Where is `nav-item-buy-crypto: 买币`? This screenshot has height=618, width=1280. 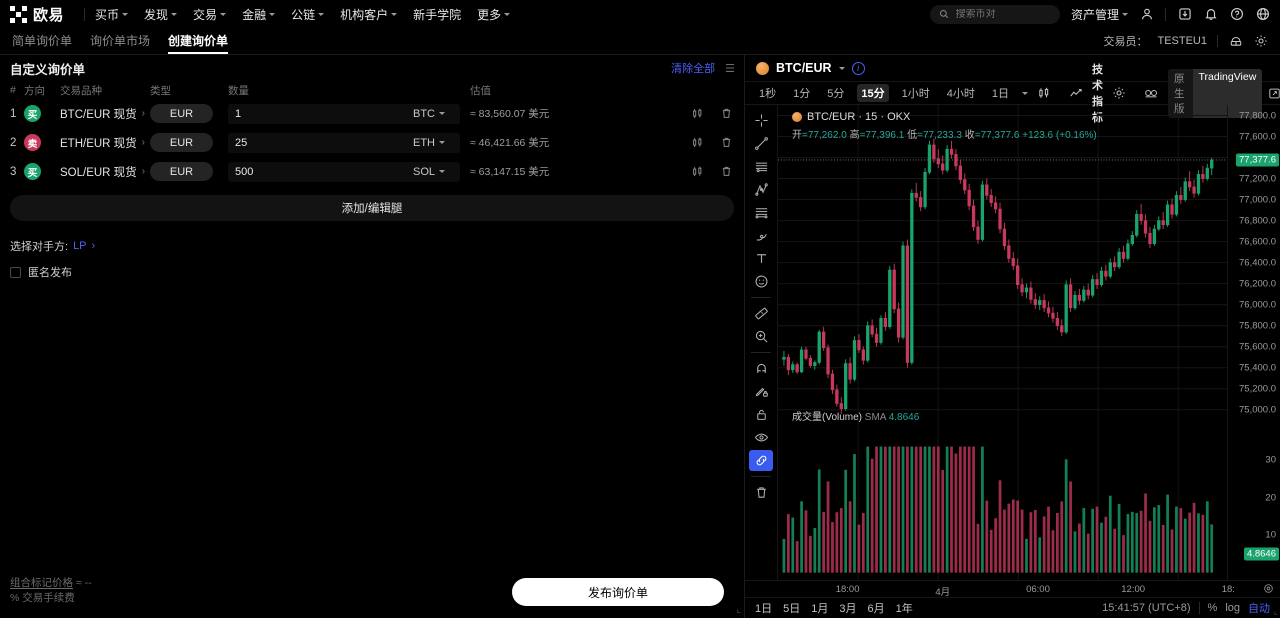
nav-item-buy-crypto: 买币 is located at coordinates (112, 14).